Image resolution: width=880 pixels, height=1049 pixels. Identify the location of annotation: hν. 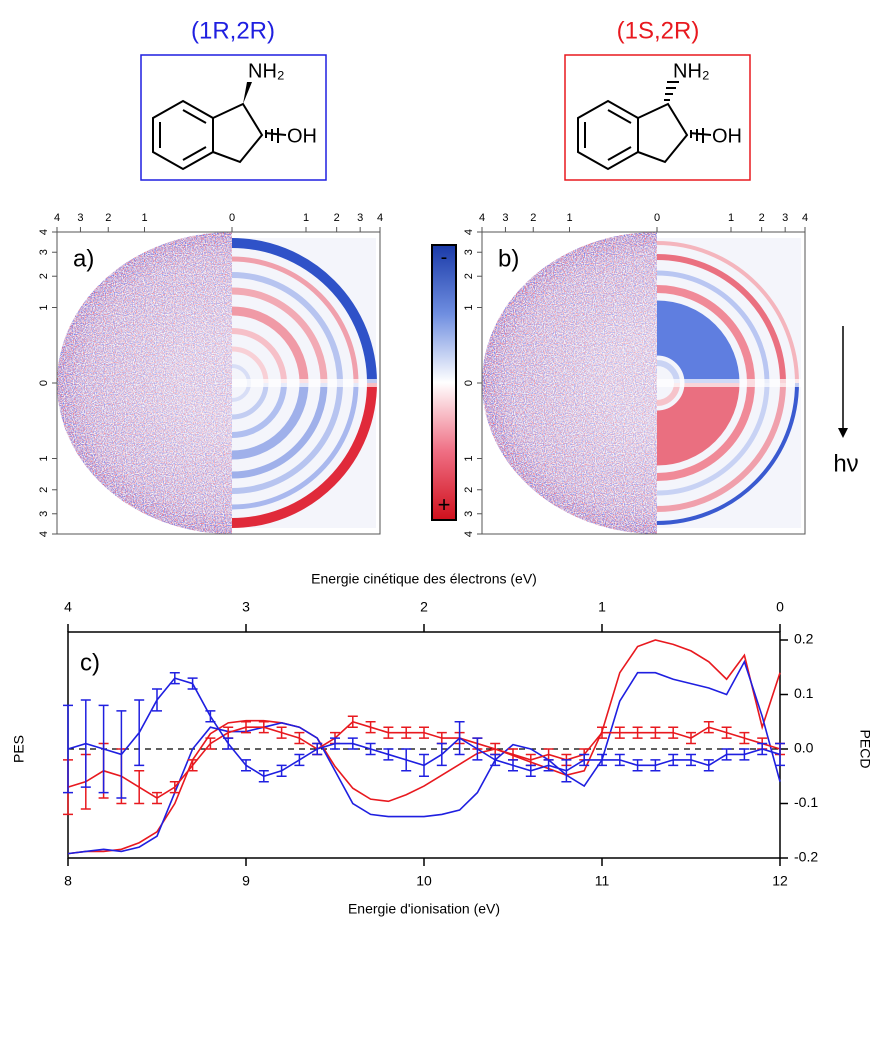
(845, 463).